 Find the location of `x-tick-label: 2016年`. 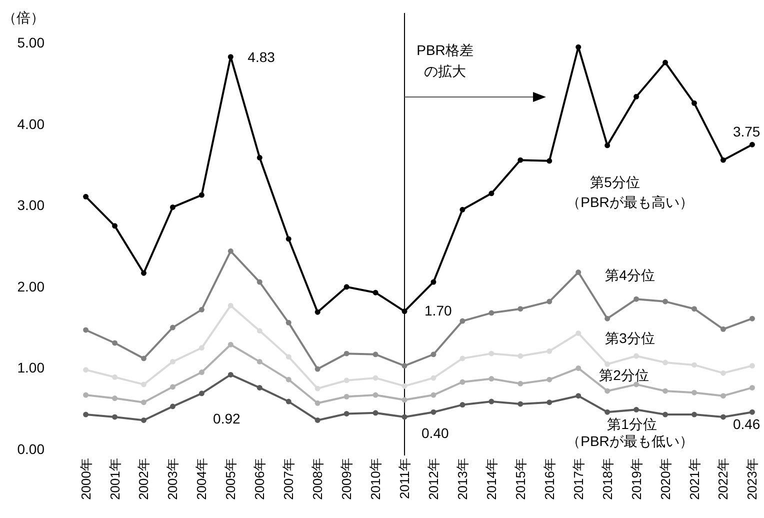

x-tick-label: 2016年 is located at coordinates (549, 479).